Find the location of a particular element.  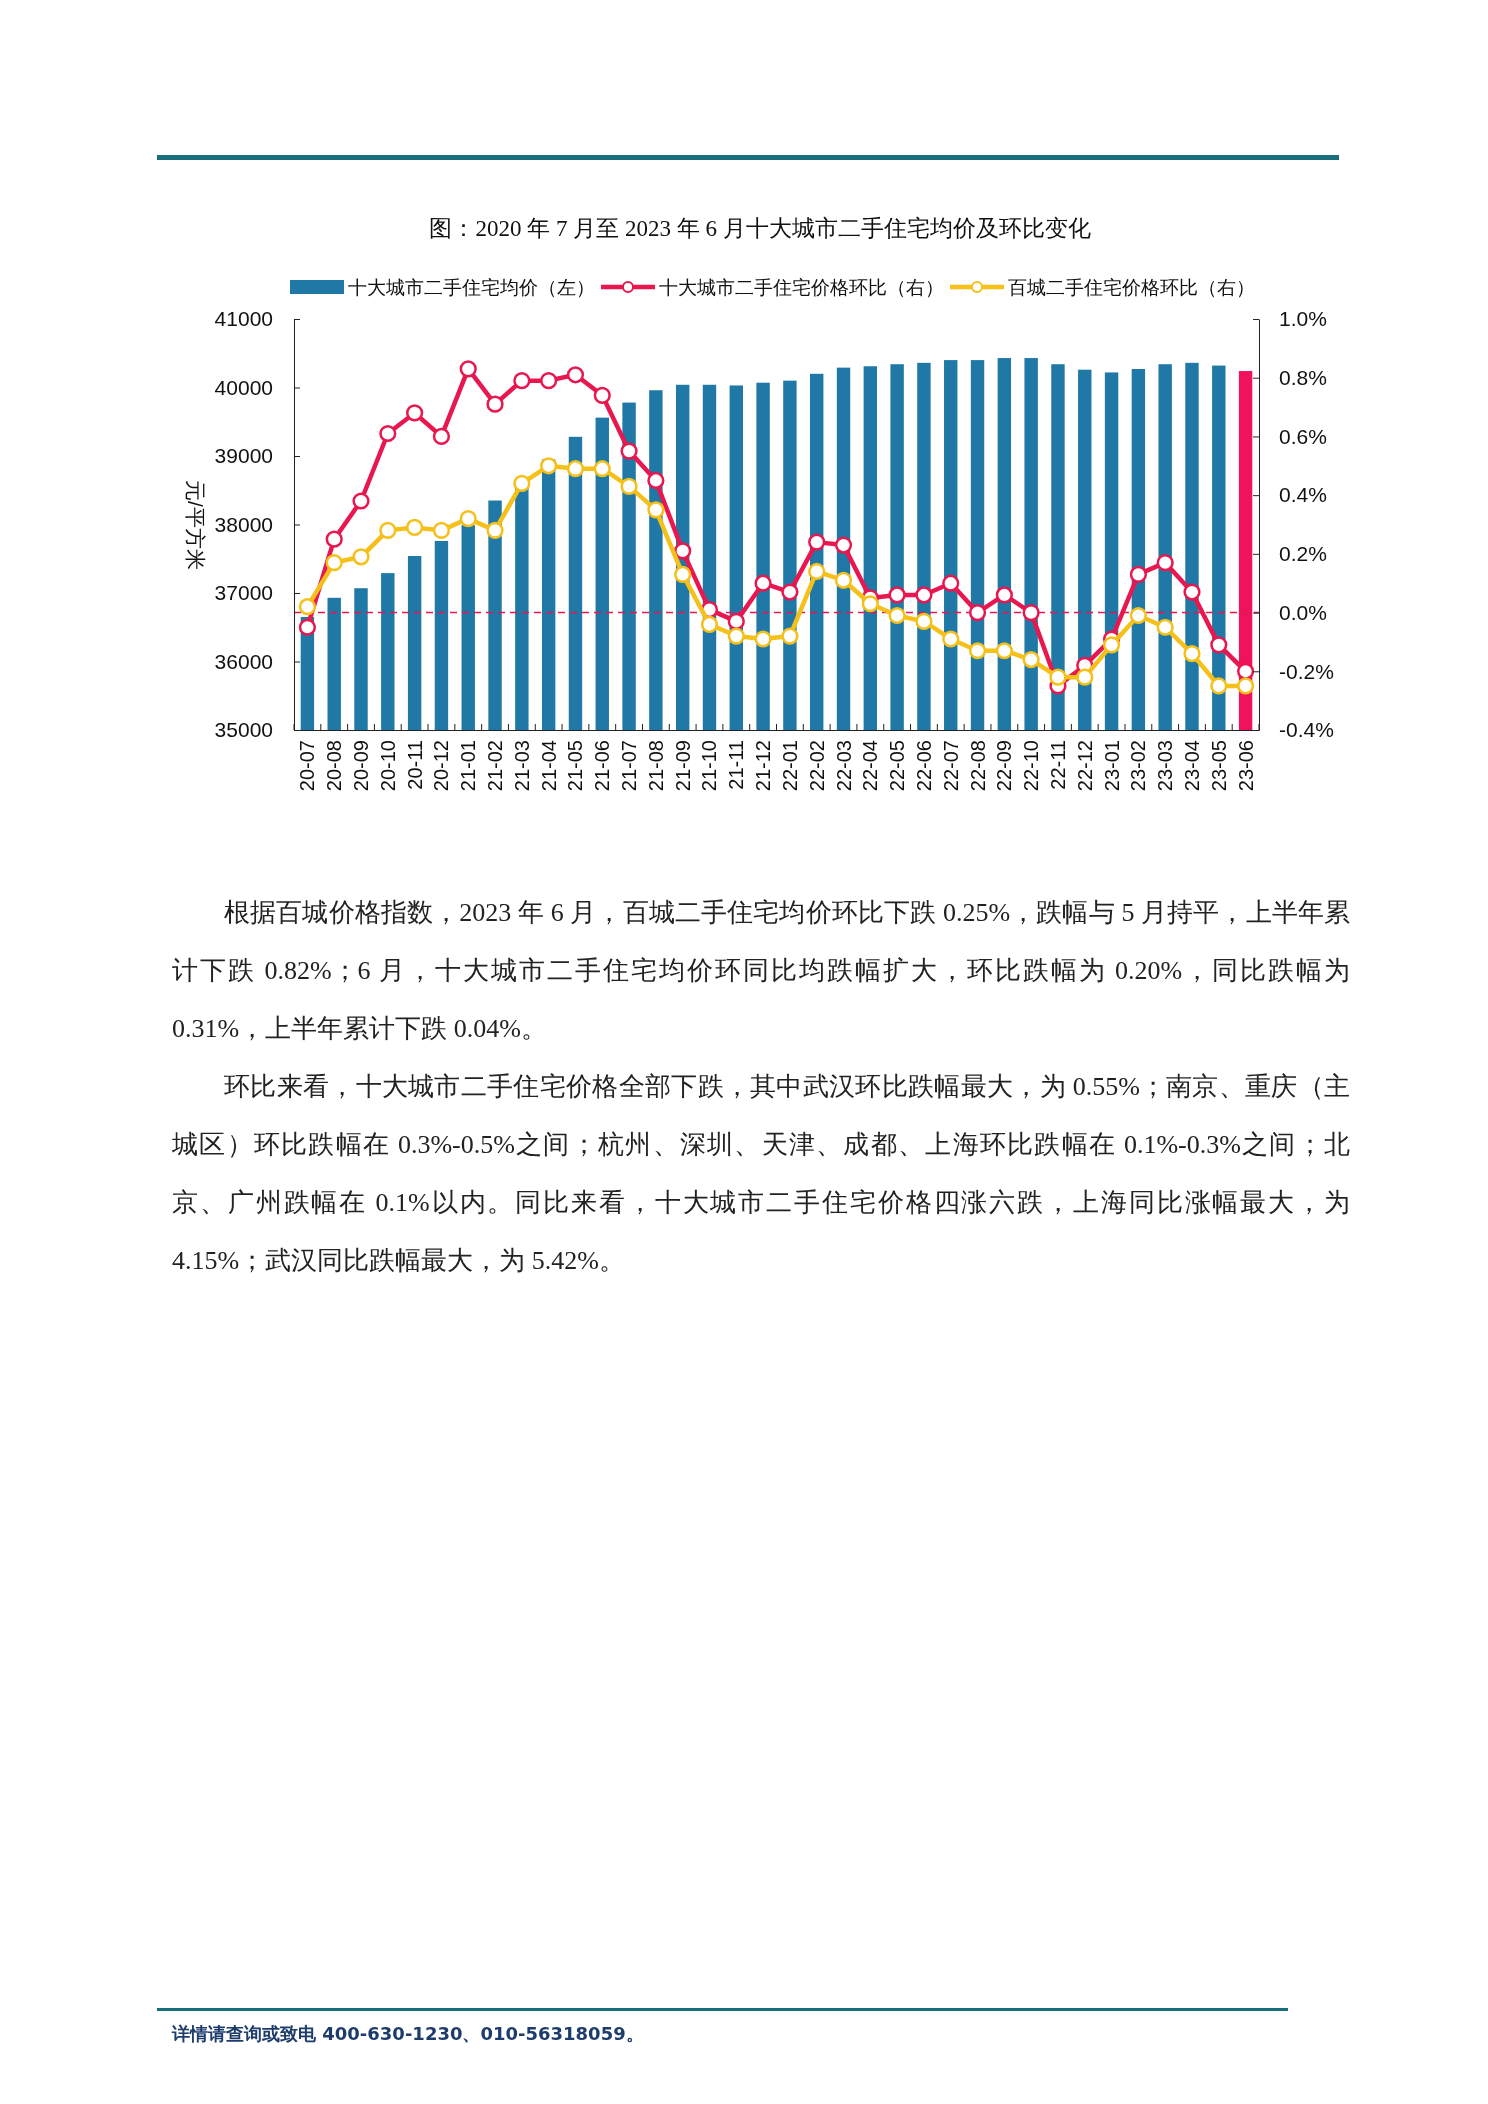

x-tick-label: 23-06 is located at coordinates (1245, 766).